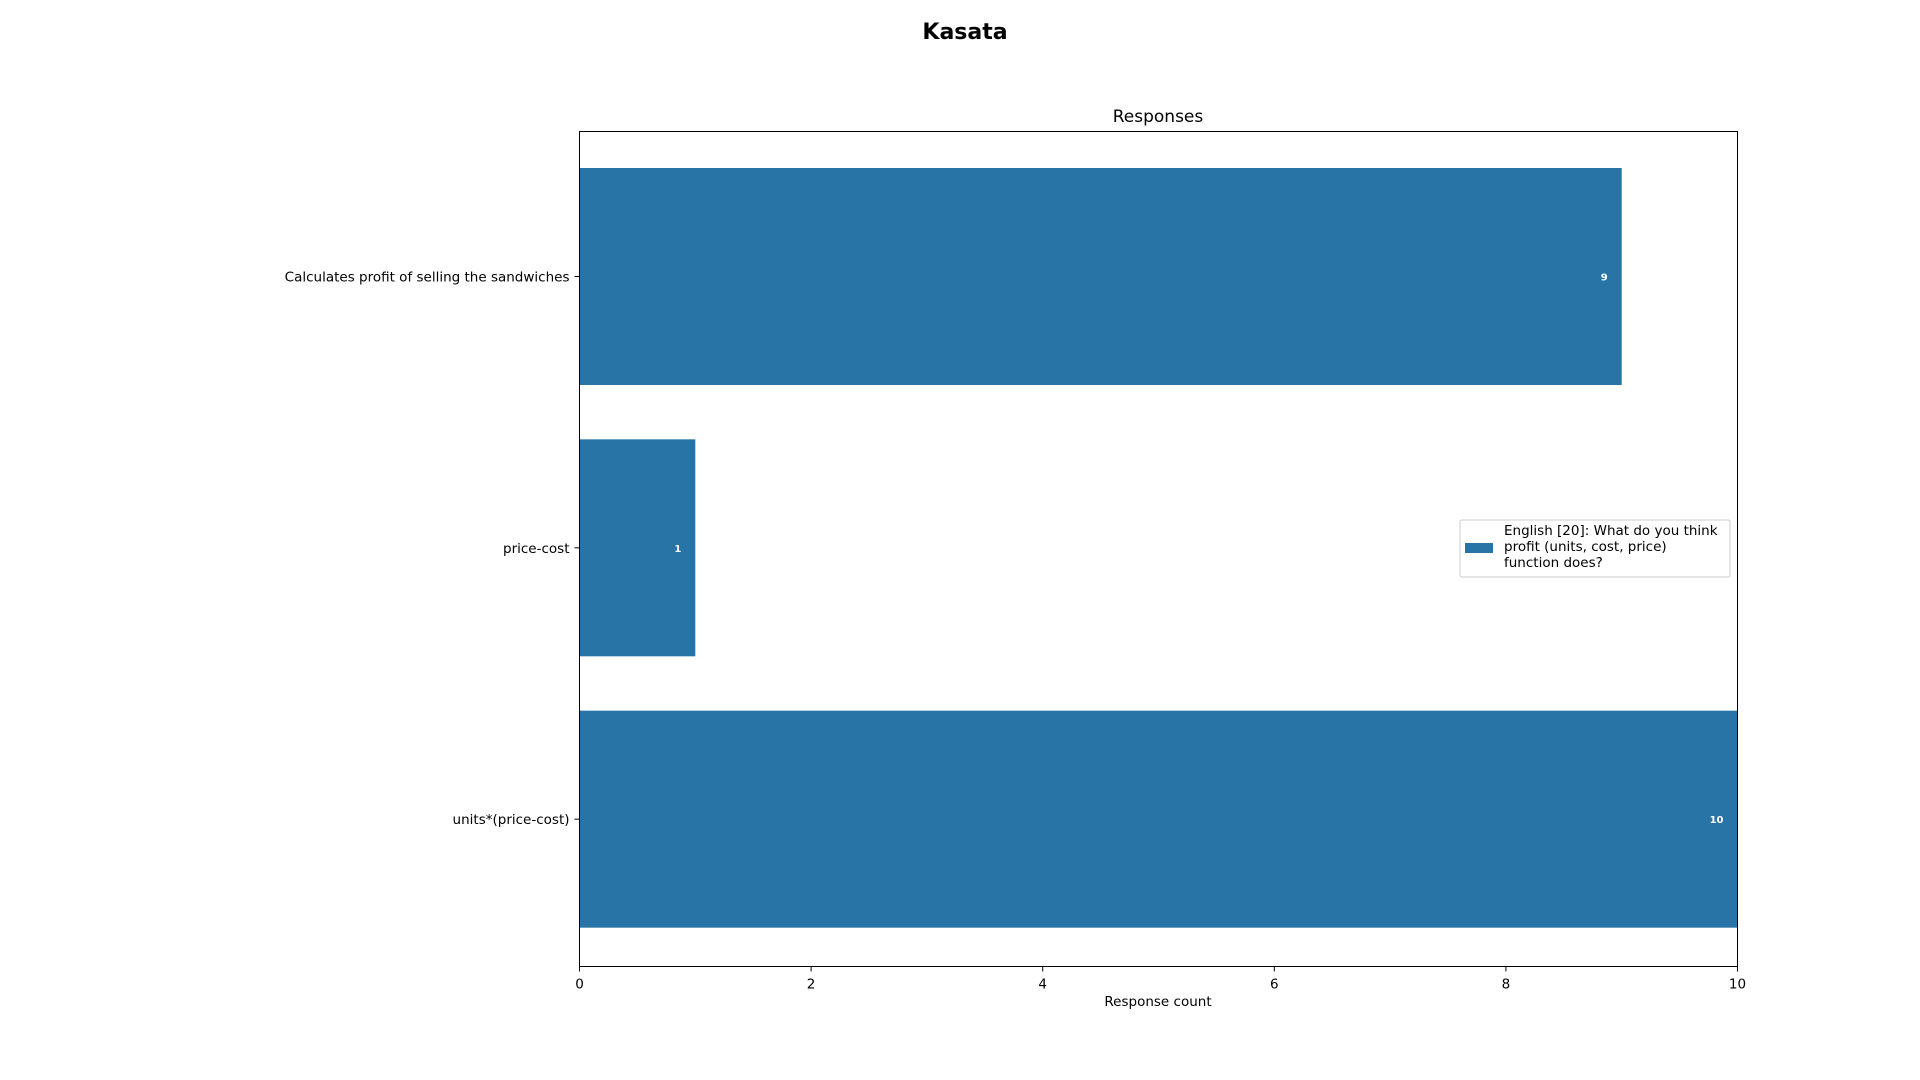  Describe the element at coordinates (677, 549) in the screenshot. I see `bar-value-label: 1` at that location.